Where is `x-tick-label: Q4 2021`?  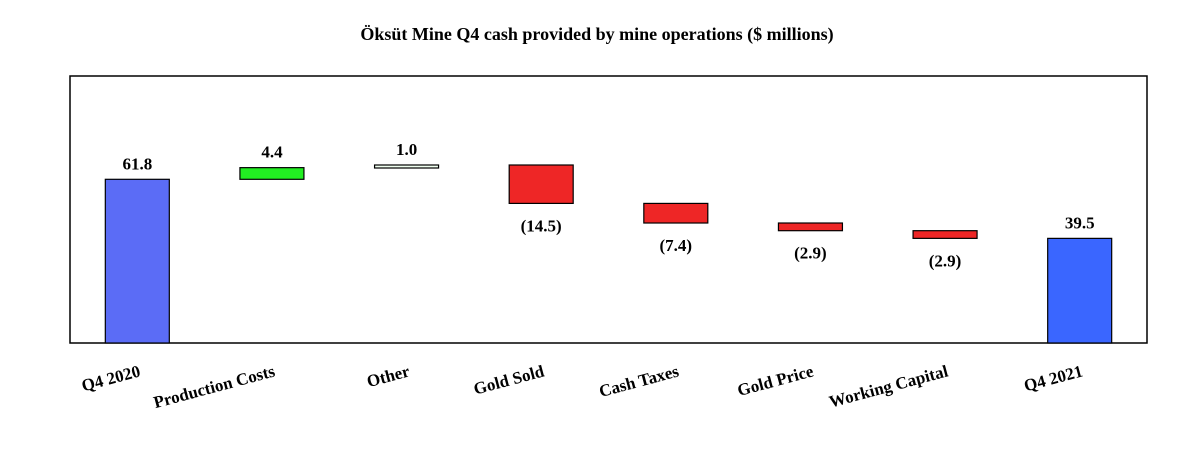
x-tick-label: Q4 2021 is located at coordinates (1053, 379).